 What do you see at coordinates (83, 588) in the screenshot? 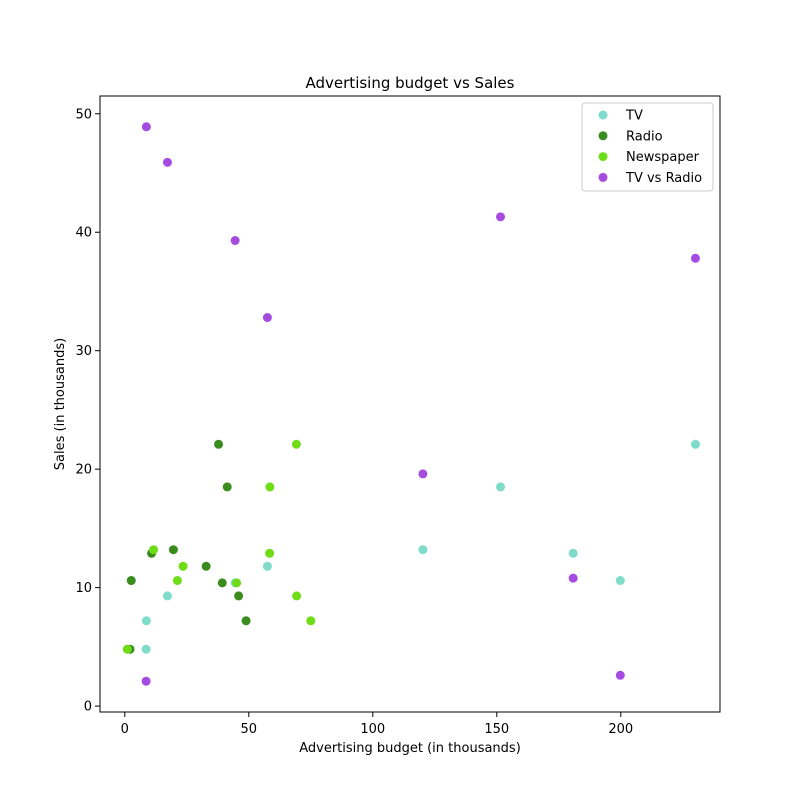
I see `y-tick-label: 10` at bounding box center [83, 588].